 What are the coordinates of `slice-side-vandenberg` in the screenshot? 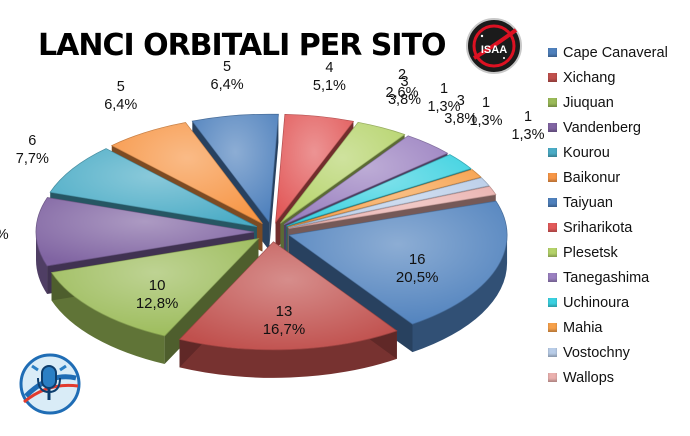 It's located at (42, 262).